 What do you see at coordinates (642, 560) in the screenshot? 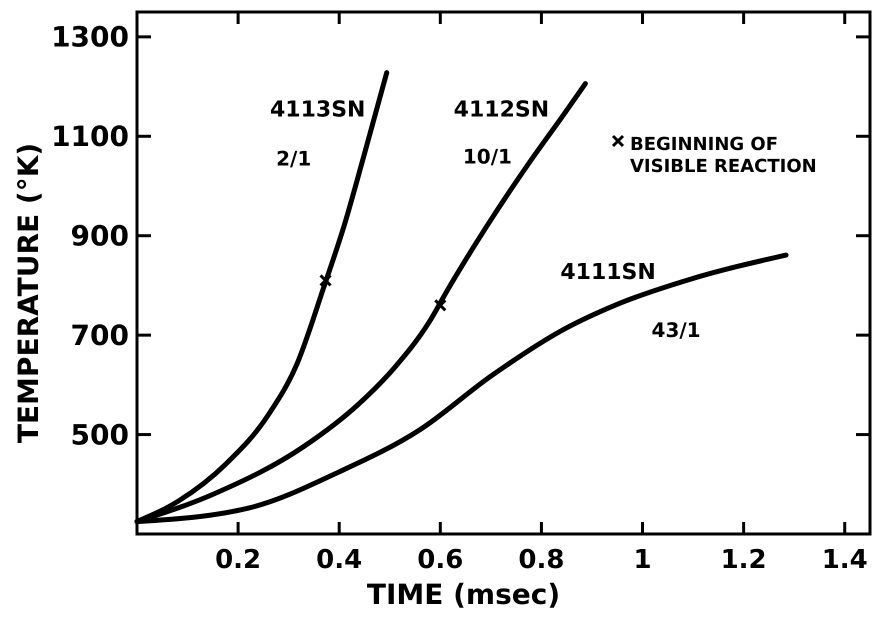
I see `x-tick-label: 1` at bounding box center [642, 560].